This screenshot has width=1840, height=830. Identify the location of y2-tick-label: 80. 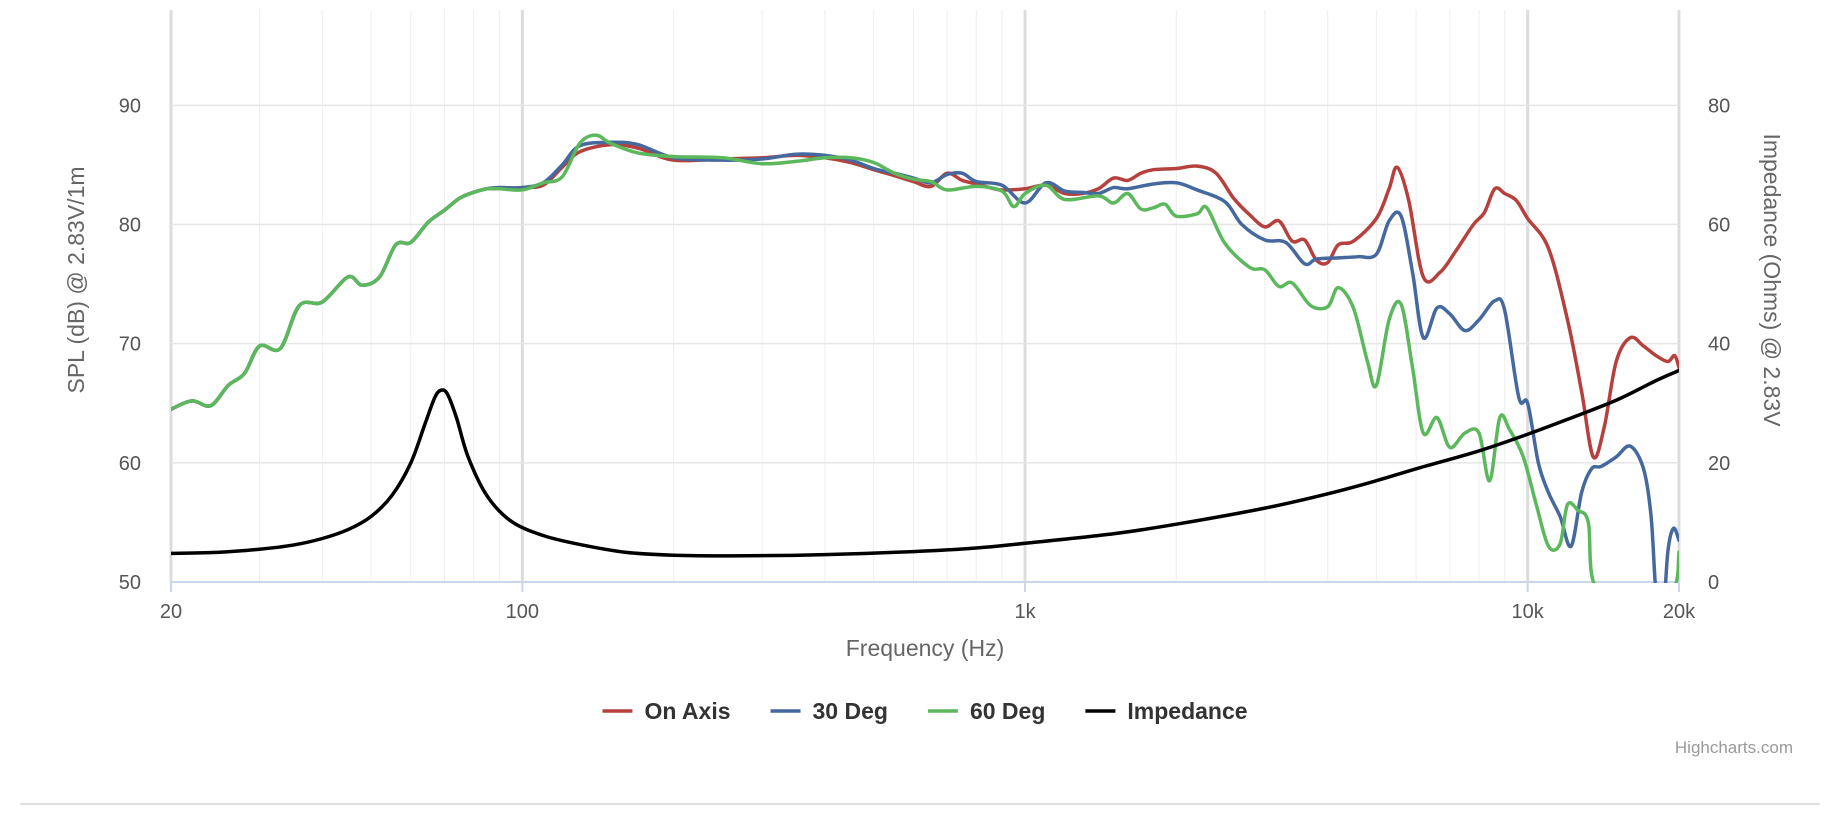
(1719, 106).